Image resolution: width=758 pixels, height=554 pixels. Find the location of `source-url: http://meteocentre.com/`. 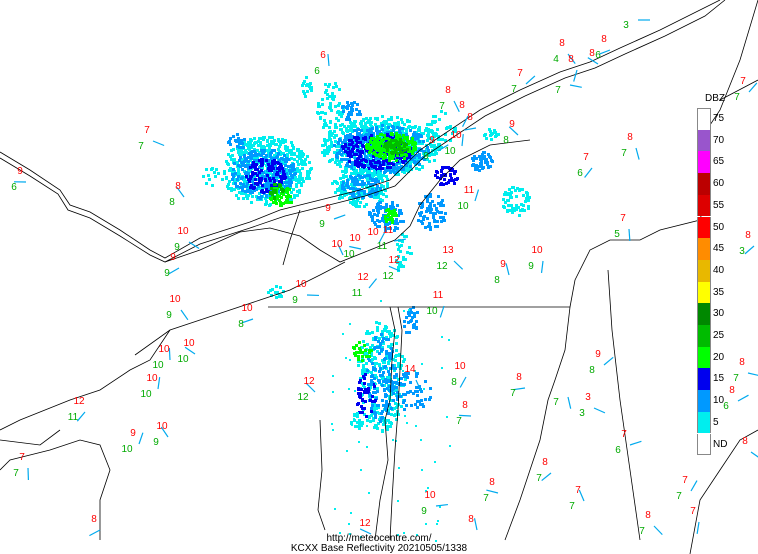

source-url: http://meteocentre.com/ is located at coordinates (379, 538).